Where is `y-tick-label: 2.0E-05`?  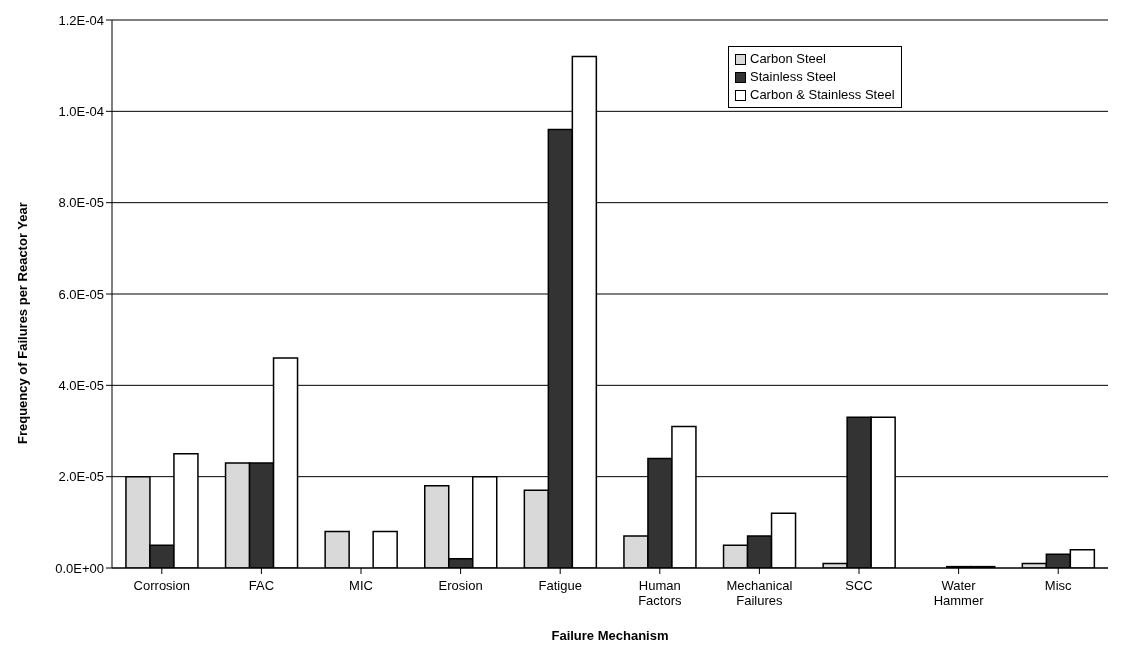 y-tick-label: 2.0E-05 is located at coordinates (81, 477).